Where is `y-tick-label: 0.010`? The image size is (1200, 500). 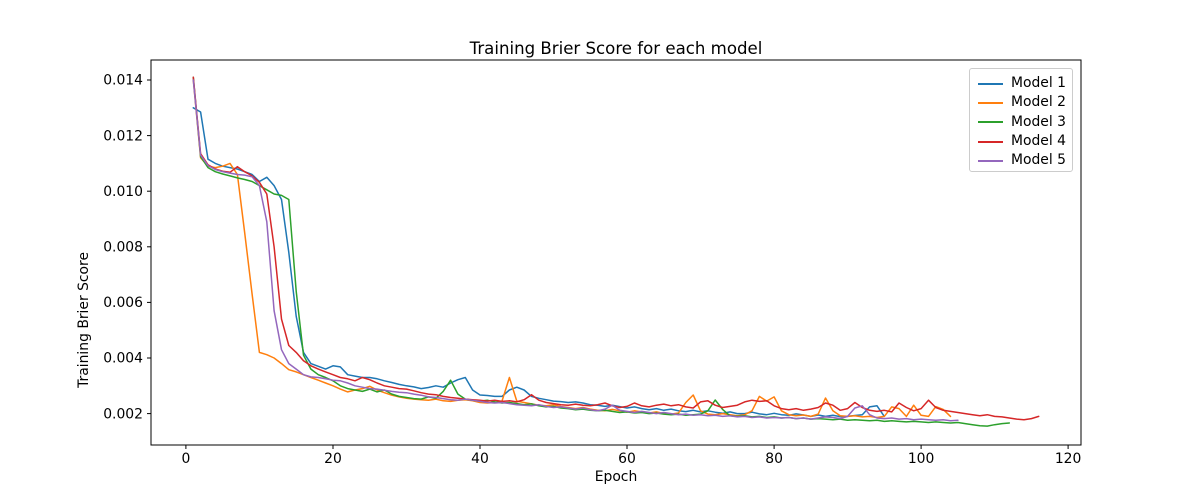
y-tick-label: 0.010 is located at coordinates (123, 192).